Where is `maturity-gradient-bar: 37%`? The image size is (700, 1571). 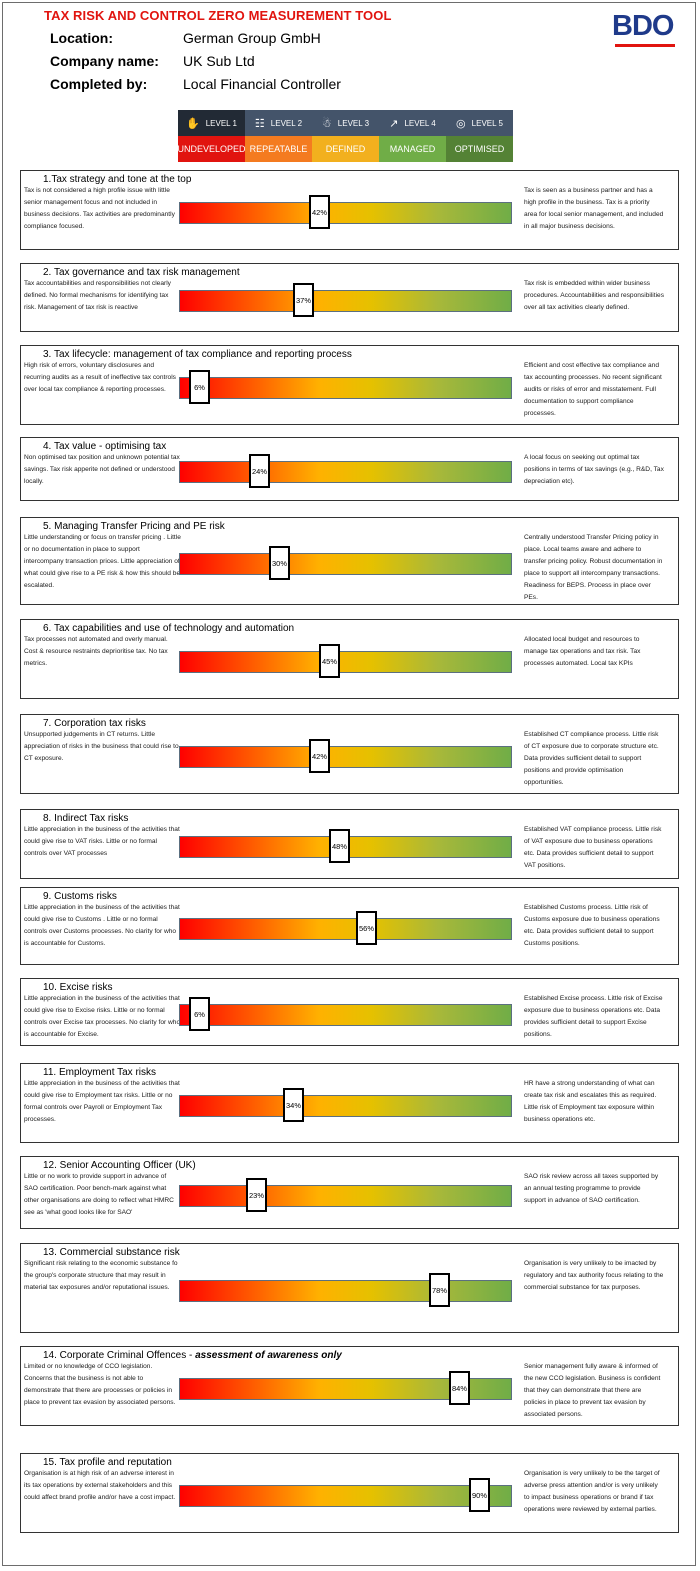
maturity-gradient-bar: 37% is located at coordinates (345, 300).